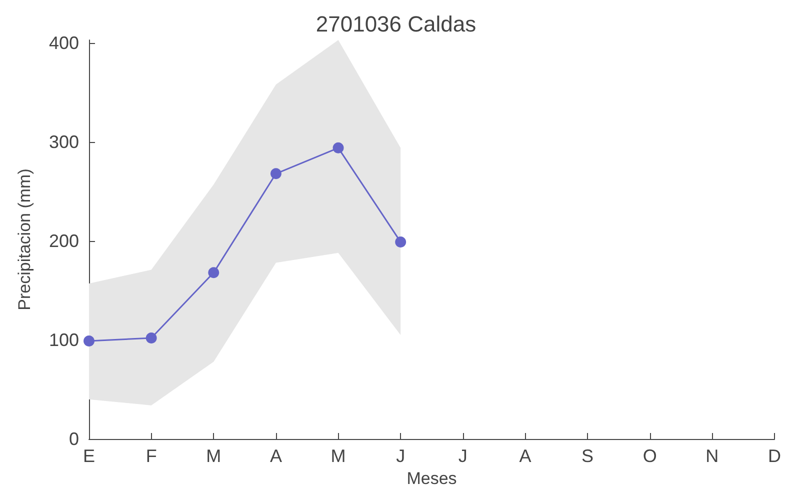  What do you see at coordinates (63, 240) in the screenshot?
I see `y-tick-label: 200` at bounding box center [63, 240].